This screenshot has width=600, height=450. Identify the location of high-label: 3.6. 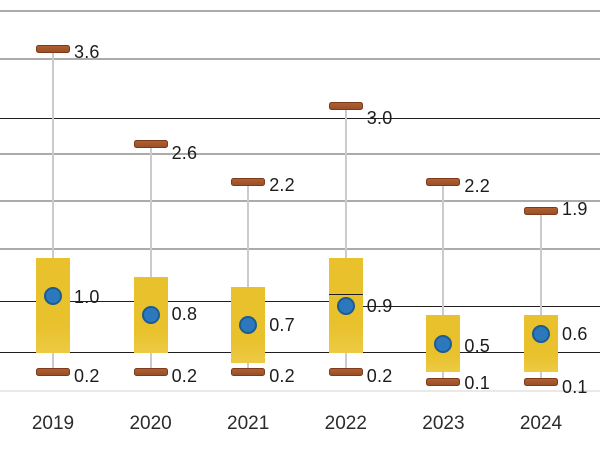
(87, 52).